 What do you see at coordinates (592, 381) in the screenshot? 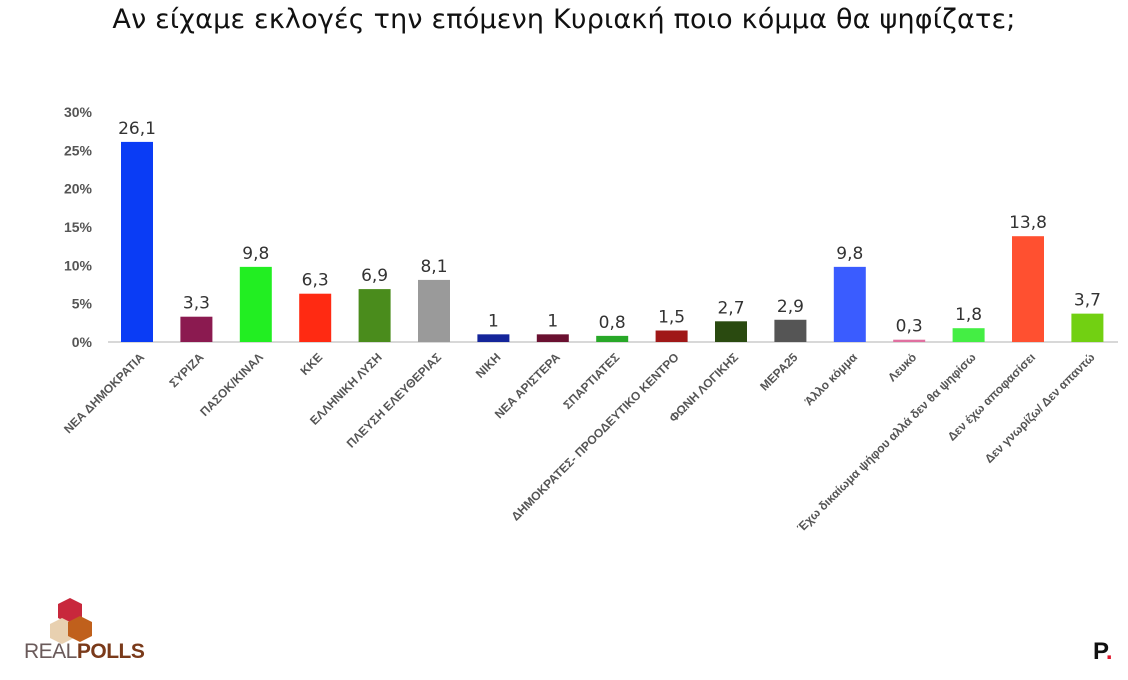
I see `category-label: ΣΠΑΡΤΙΑΤΕΣ` at bounding box center [592, 381].